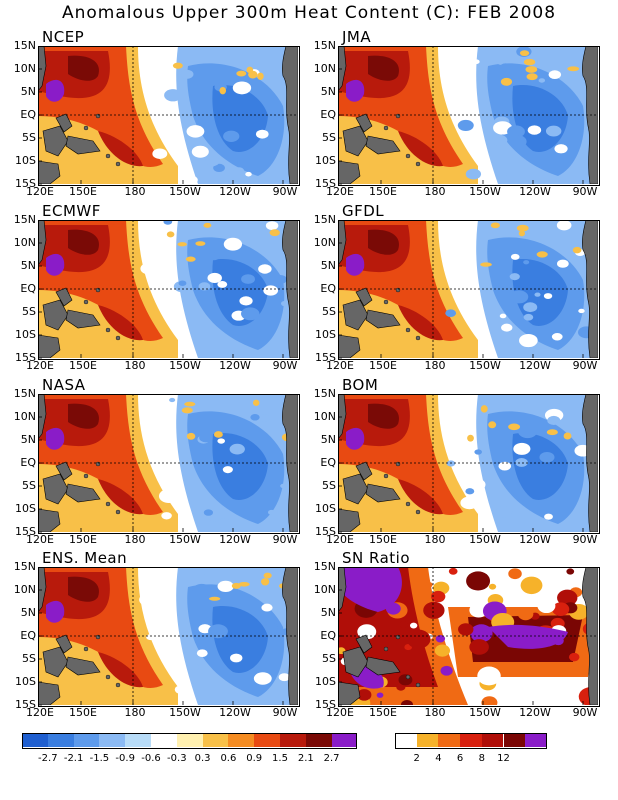 The width and height of the screenshot is (618, 800). I want to click on negative-anomaly-peak, so click(240, 639).